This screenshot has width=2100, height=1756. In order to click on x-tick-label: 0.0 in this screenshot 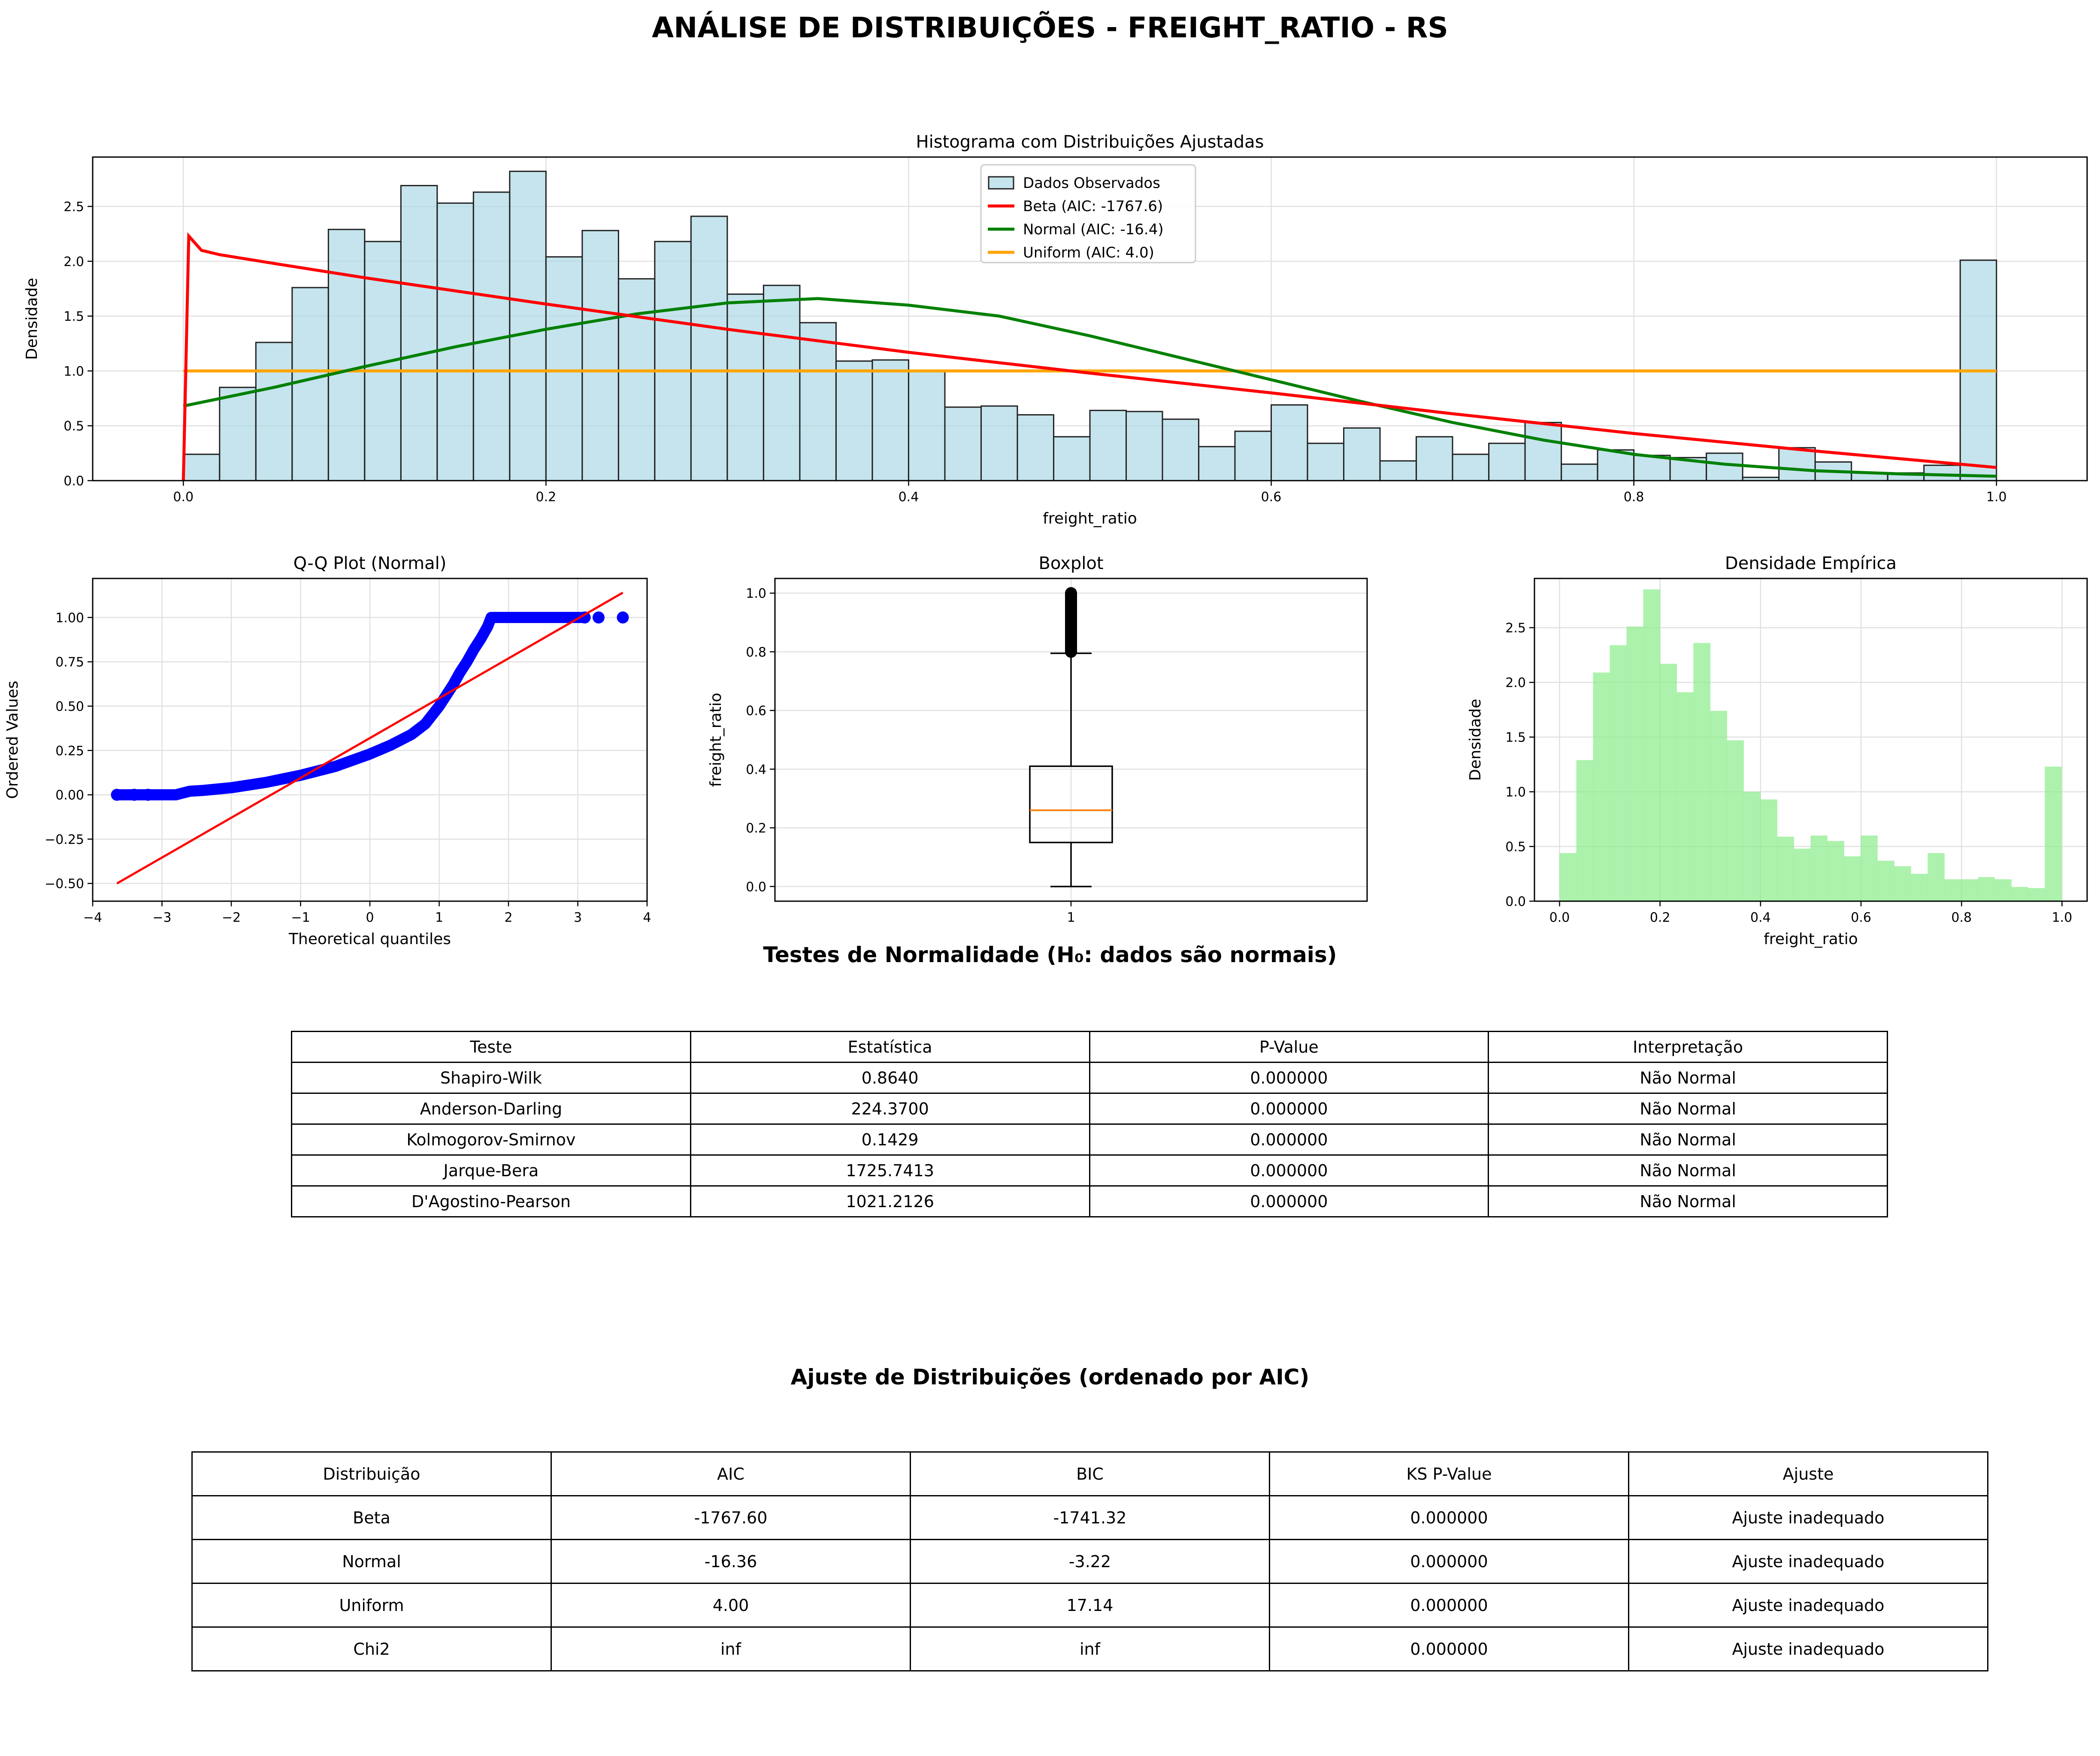, I will do `click(183, 497)`.